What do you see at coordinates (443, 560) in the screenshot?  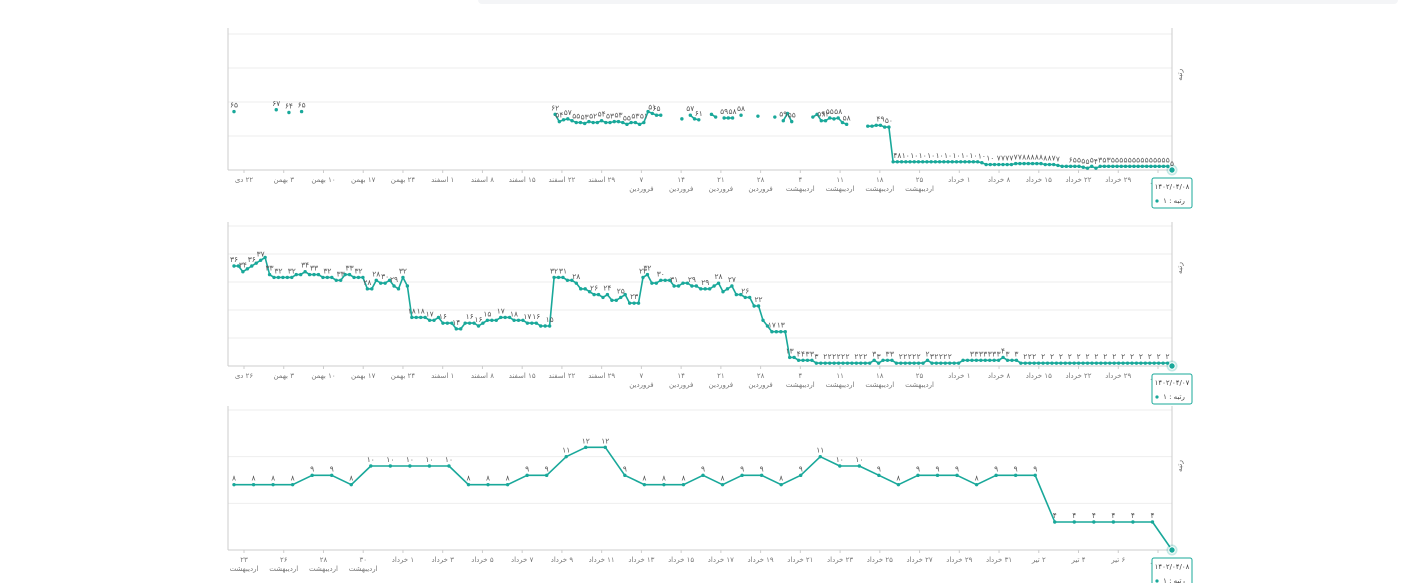 I see `x-tick-label: ۳ خرداد` at bounding box center [443, 560].